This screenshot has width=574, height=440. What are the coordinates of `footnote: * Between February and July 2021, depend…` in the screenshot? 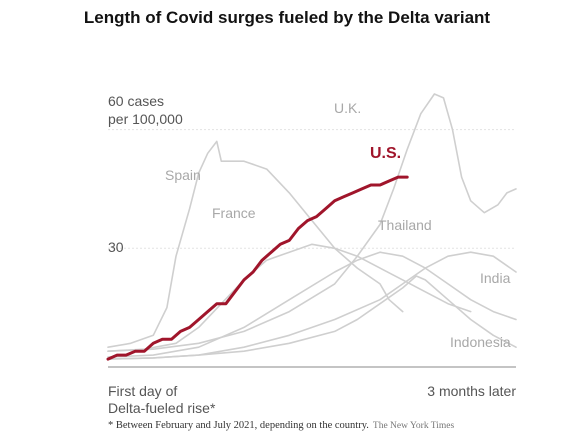 It's located at (281, 425).